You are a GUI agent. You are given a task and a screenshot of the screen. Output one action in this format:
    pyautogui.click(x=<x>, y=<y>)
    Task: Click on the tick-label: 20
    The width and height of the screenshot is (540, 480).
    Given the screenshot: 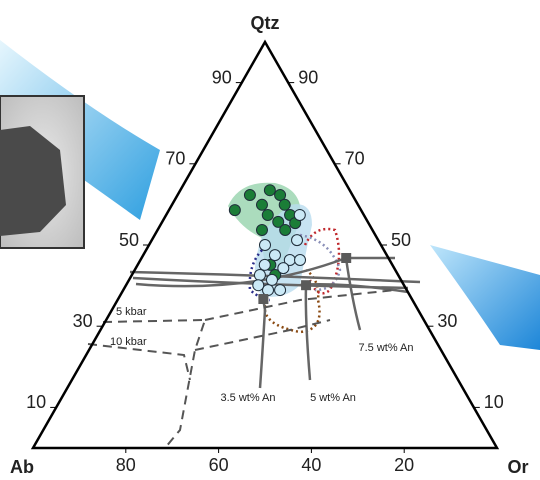 What is the action you would take?
    pyautogui.click(x=404, y=465)
    